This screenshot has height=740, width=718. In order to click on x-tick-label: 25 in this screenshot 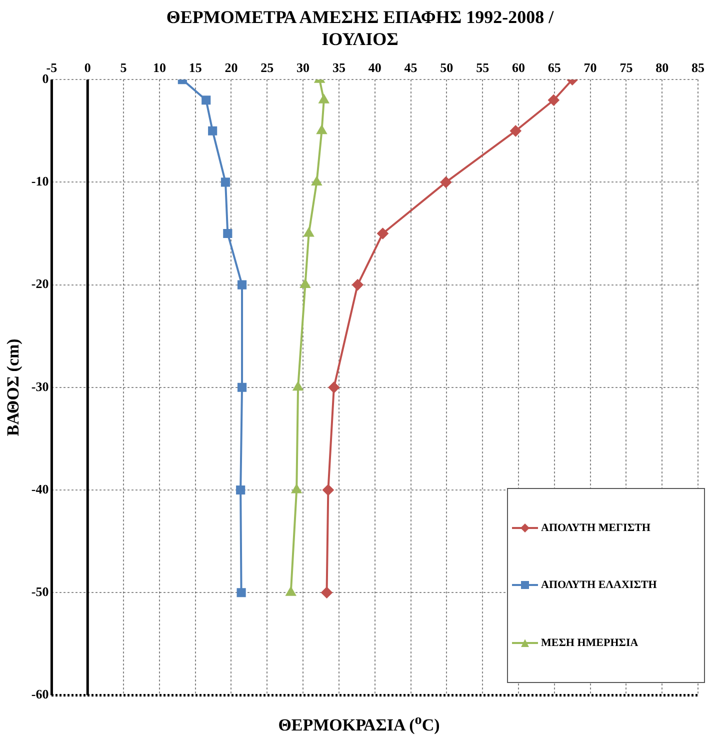, I will do `click(267, 68)`.